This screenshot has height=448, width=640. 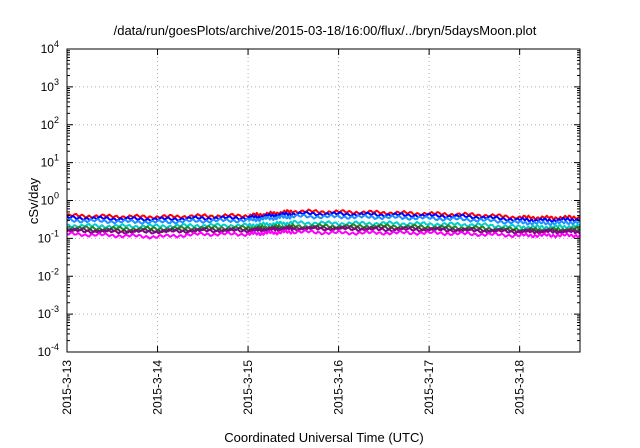 I want to click on y-tick-label: 10², so click(x=50, y=123).